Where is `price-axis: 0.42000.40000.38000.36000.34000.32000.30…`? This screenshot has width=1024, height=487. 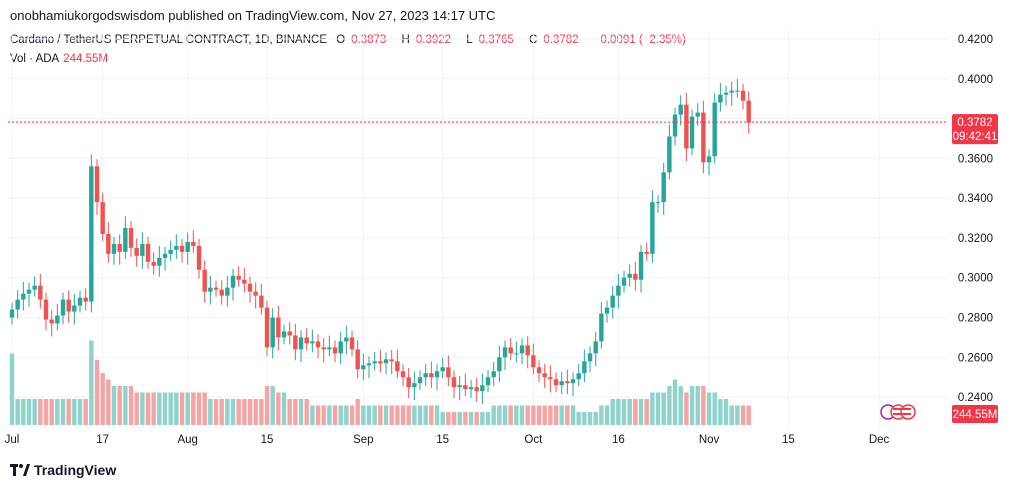
price-axis: 0.42000.40000.38000.36000.34000.32000.30… is located at coordinates (975, 219).